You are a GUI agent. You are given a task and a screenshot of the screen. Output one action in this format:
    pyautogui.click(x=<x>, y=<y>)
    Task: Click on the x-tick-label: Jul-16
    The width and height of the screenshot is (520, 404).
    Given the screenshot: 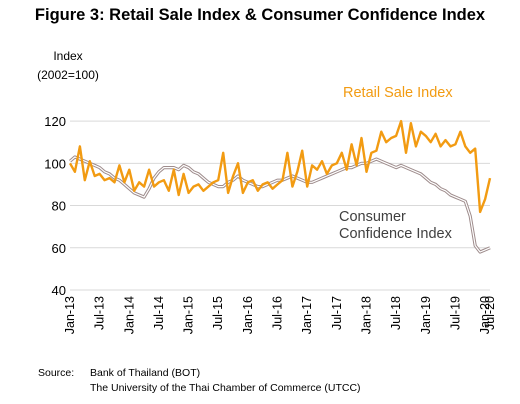 What is the action you would take?
    pyautogui.click(x=278, y=313)
    